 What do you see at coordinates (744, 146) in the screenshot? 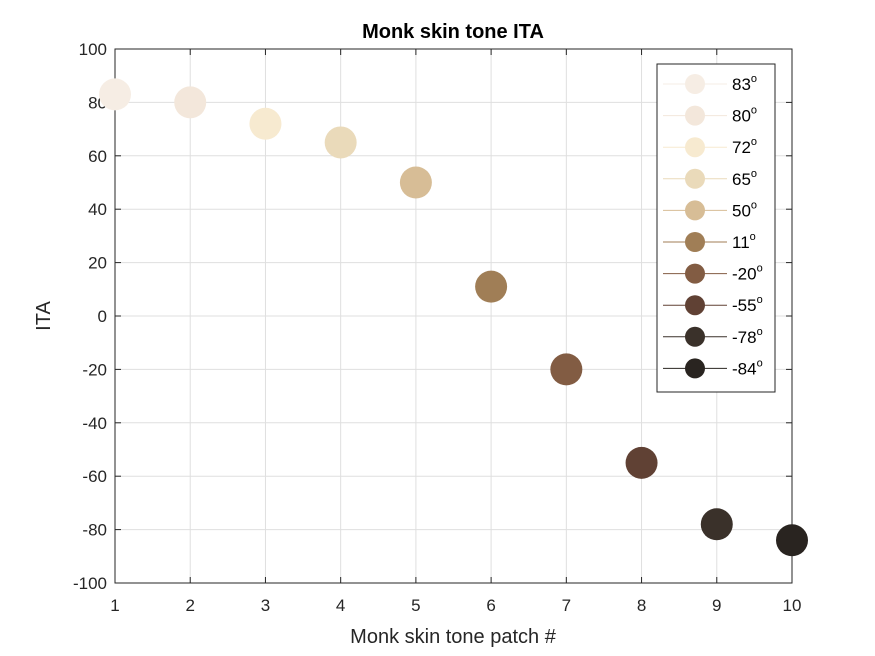
I see `legend-entry-label: 72o` at bounding box center [744, 146].